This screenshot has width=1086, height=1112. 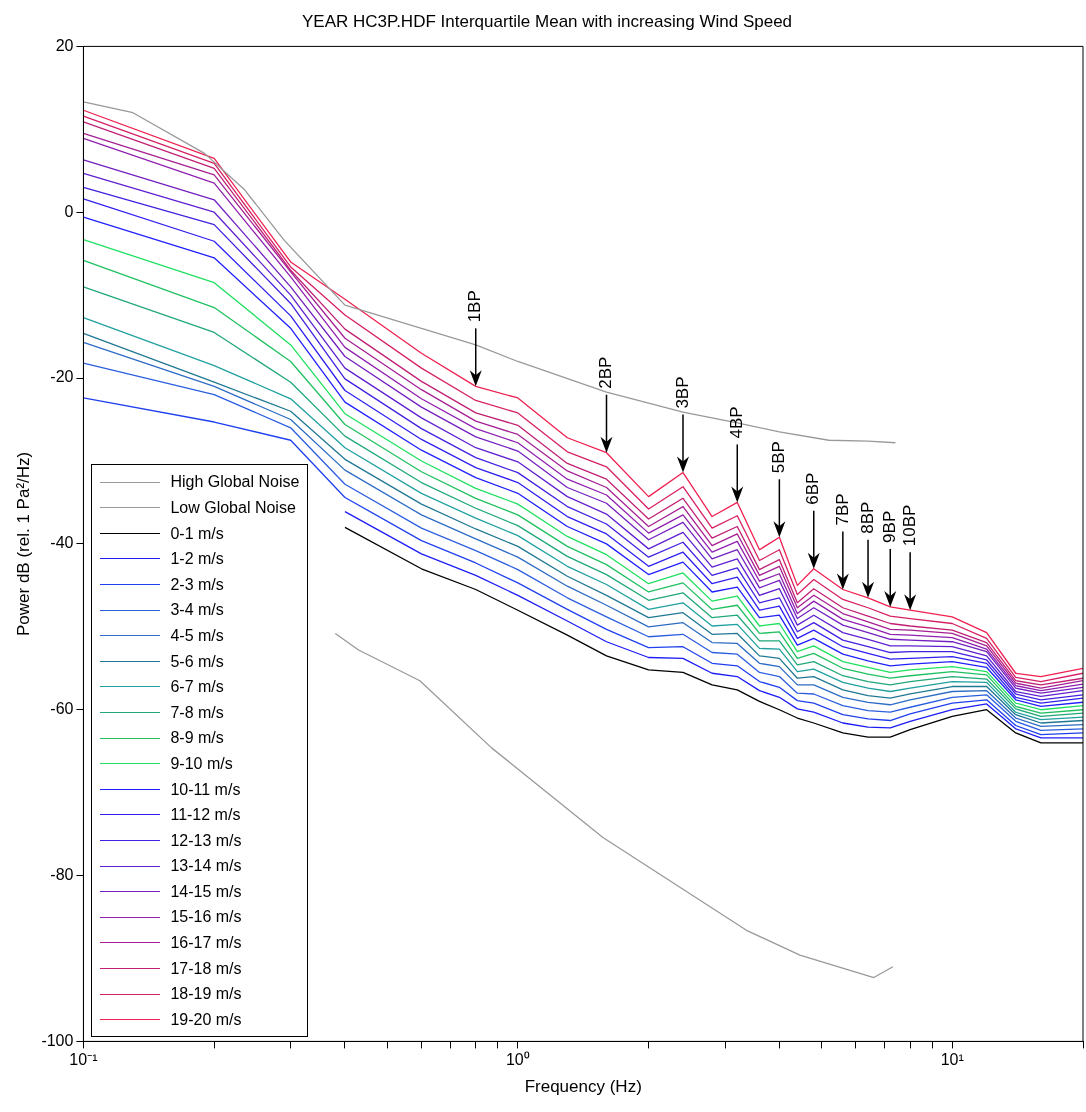 What do you see at coordinates (547, 21) in the screenshot?
I see `chart-title: YEAR HC3P.HDF Interquartile Mean with increasing Wind Speed` at bounding box center [547, 21].